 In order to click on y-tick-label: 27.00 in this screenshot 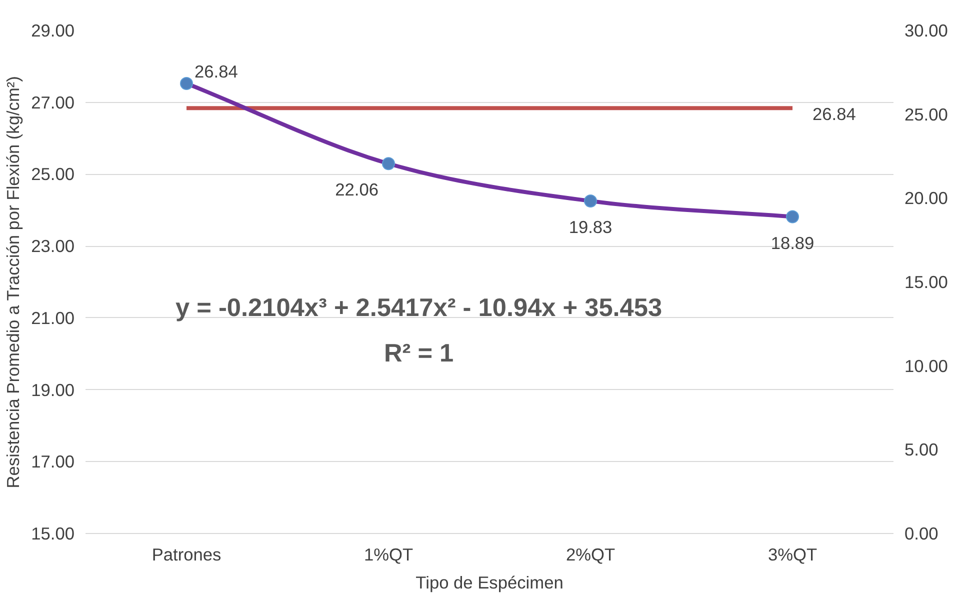, I will do `click(53, 102)`.